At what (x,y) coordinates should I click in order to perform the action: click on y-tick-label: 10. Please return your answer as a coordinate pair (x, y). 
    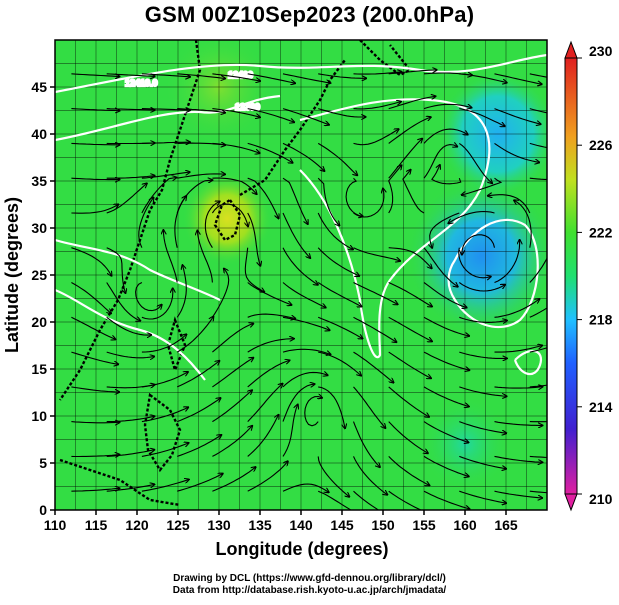
    Looking at the image, I should click on (39, 416).